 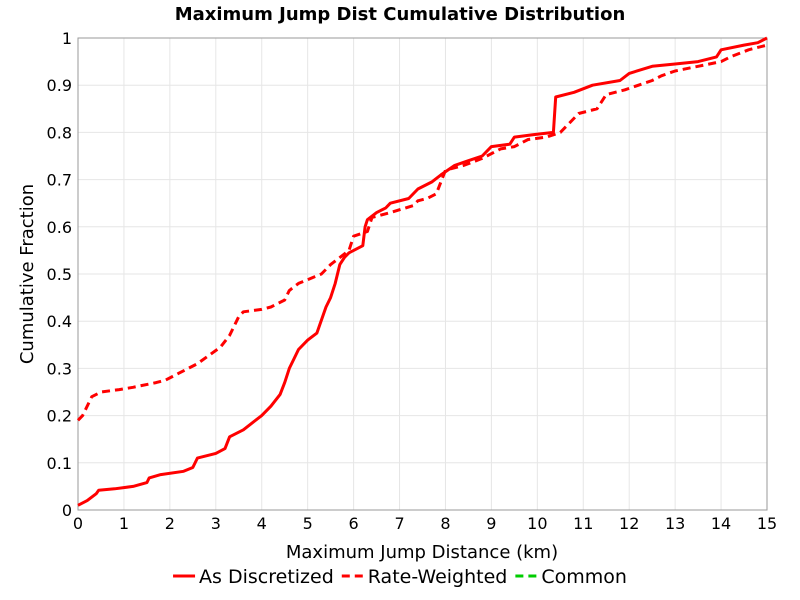 I want to click on y-tick-labels: 0 0.1 0.2 0.3 0.4 0.5 0.6 0.7 0.8 0.9 1, so click(x=59, y=274).